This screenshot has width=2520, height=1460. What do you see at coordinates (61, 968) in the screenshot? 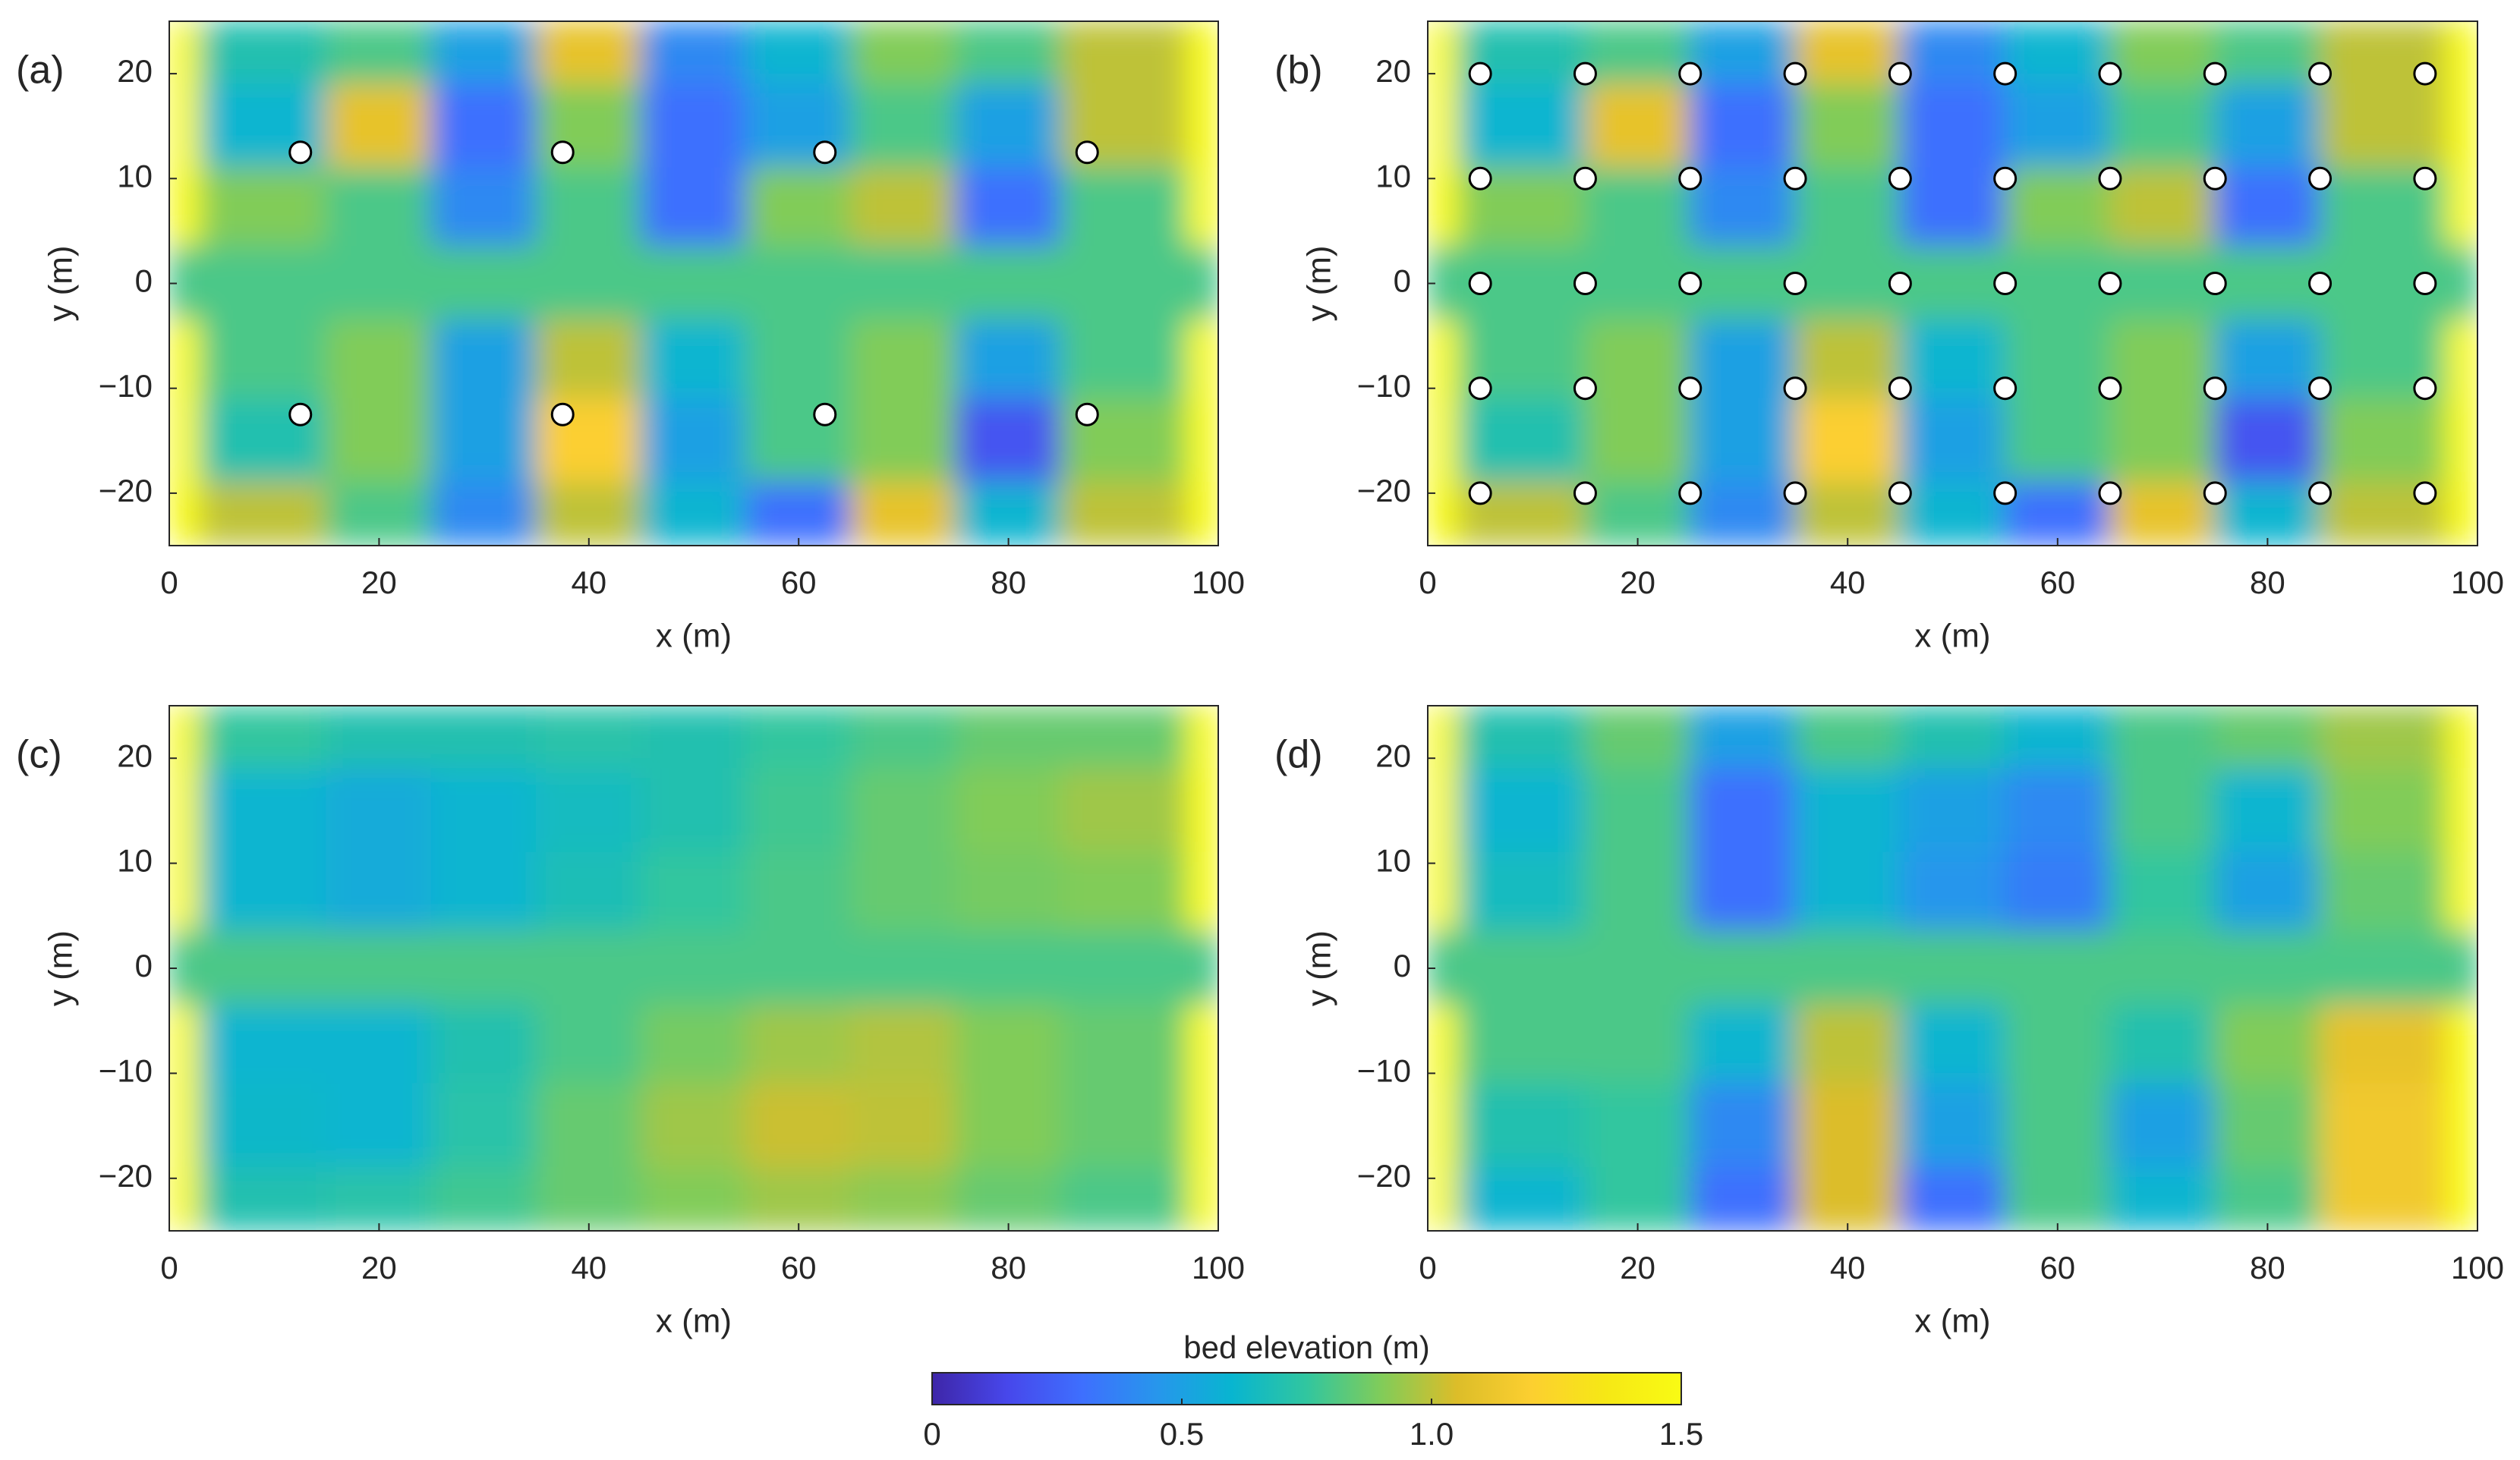
I see `y-axis-label: y (m)` at bounding box center [61, 968].